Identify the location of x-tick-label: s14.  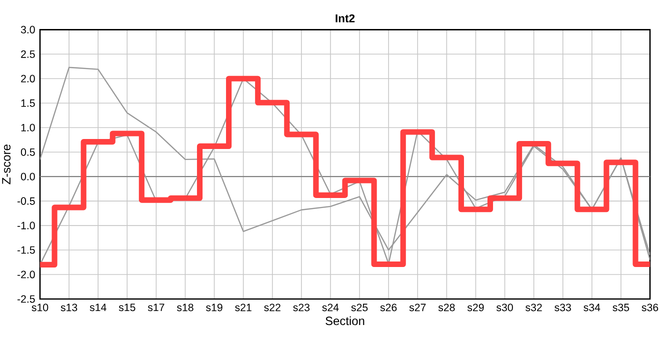
(98, 308).